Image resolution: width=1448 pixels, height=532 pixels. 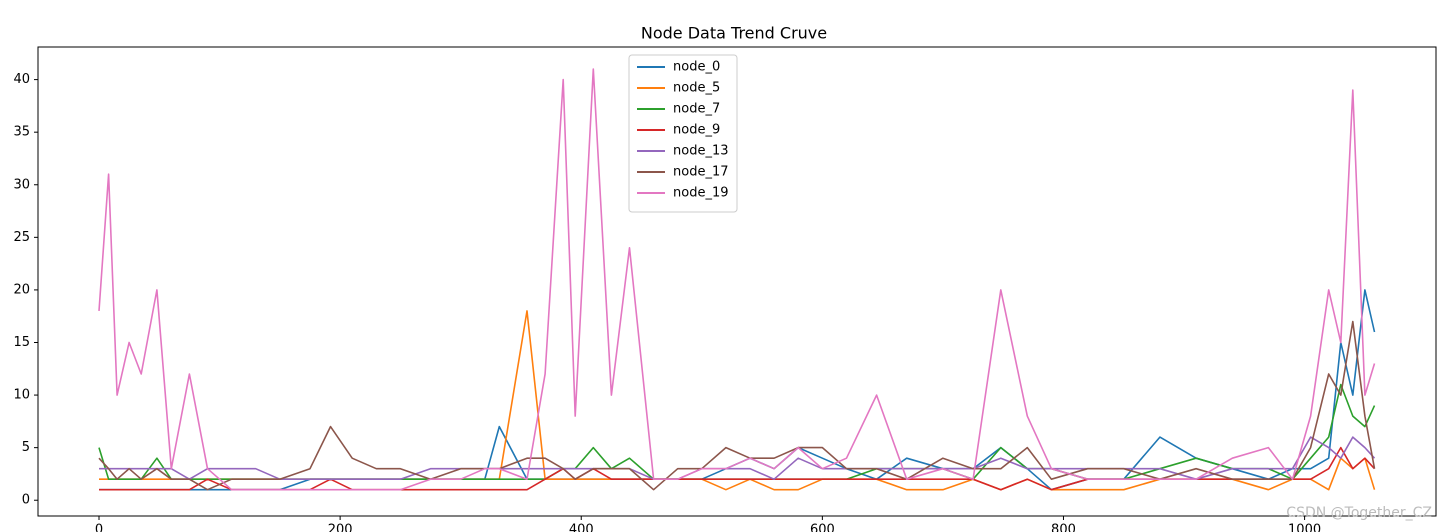 I want to click on x-tick-label: 0, so click(x=99, y=527).